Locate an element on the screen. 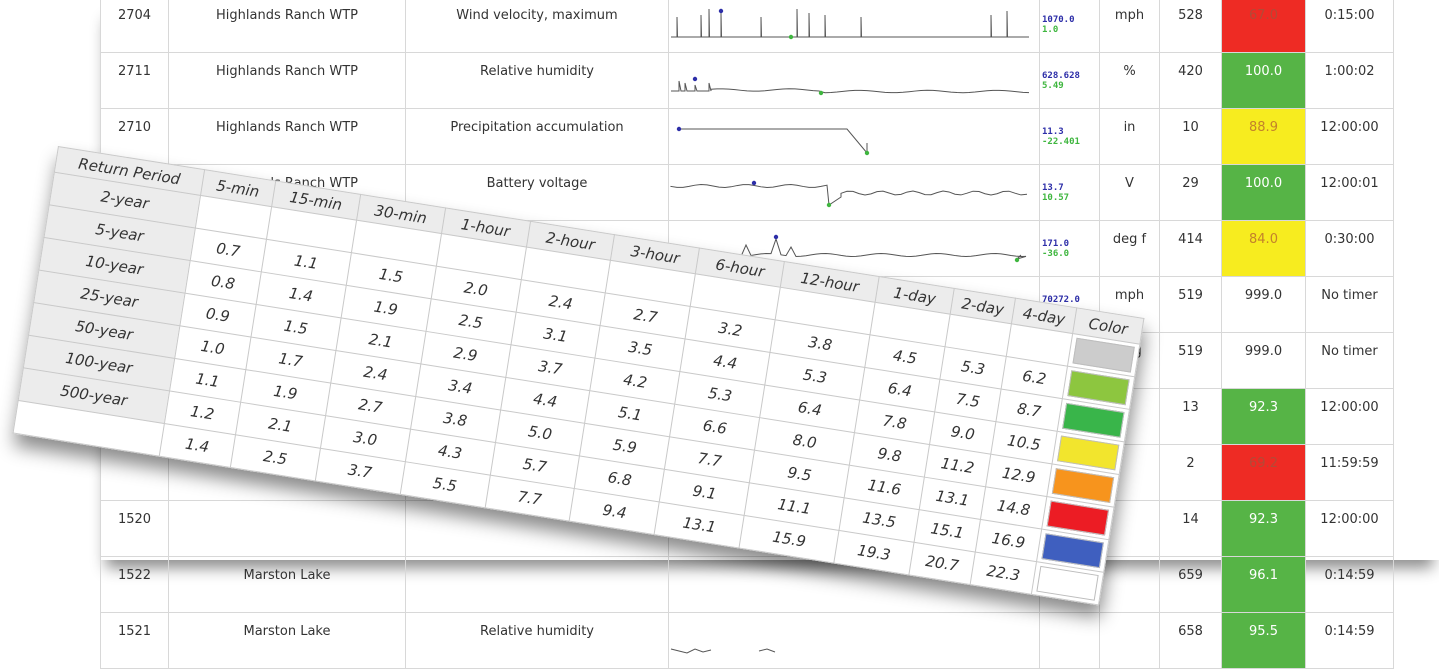 This screenshot has height=669, width=1439. min-value: 1.0 is located at coordinates (1050, 29).